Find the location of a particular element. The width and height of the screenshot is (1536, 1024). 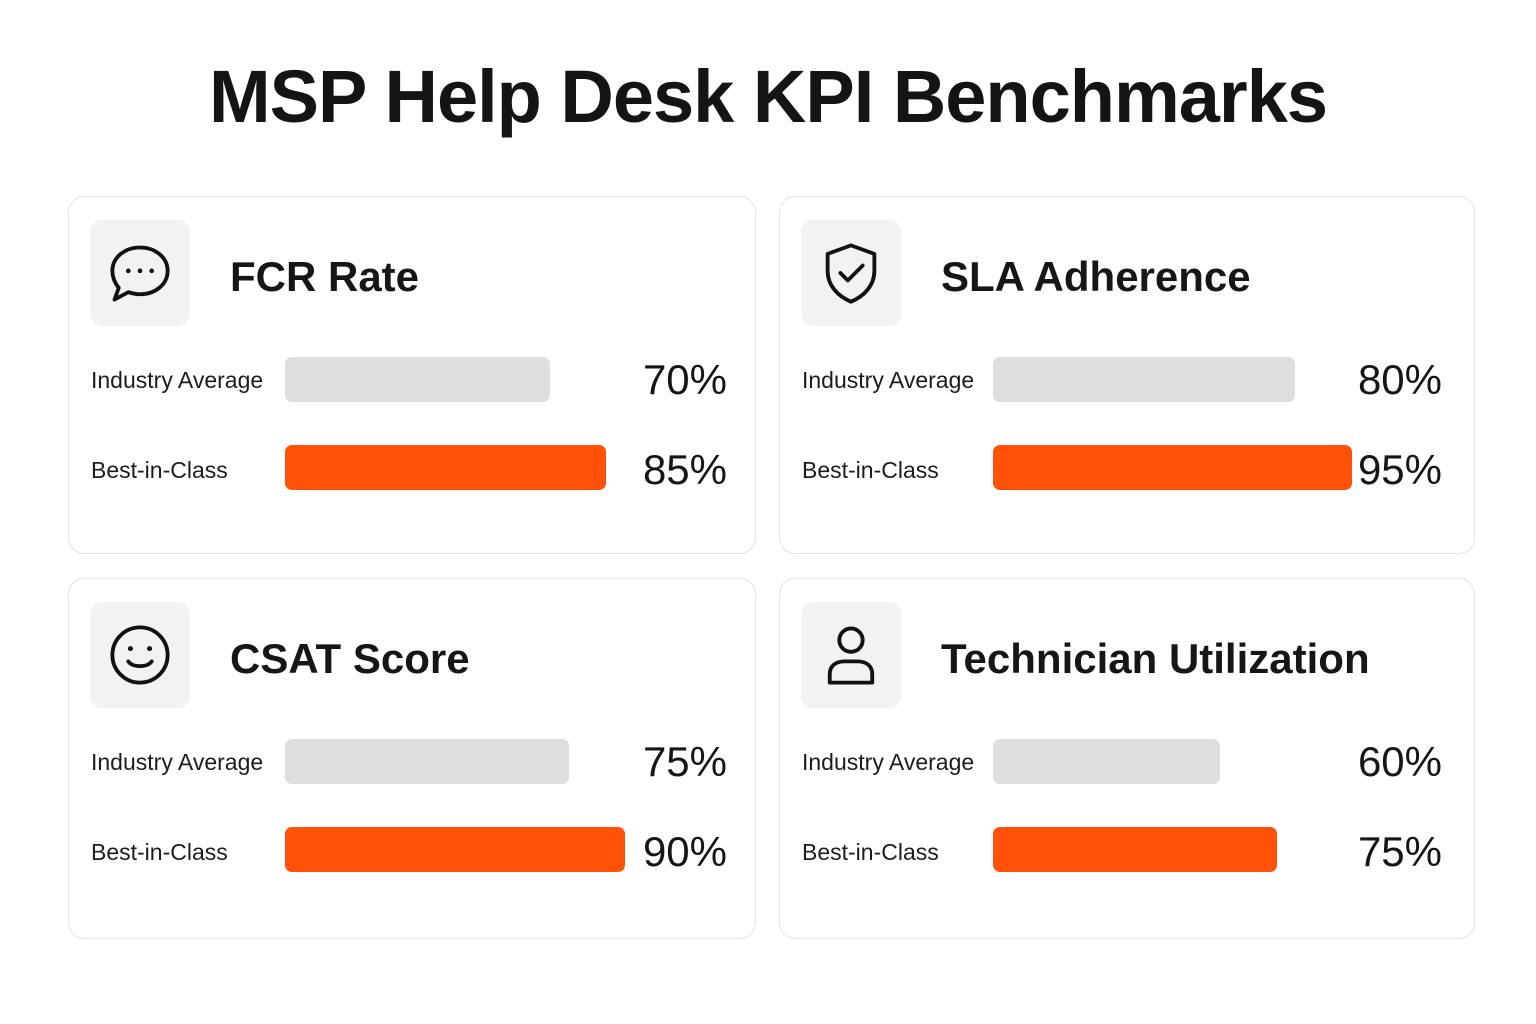

user-icon is located at coordinates (851, 655).